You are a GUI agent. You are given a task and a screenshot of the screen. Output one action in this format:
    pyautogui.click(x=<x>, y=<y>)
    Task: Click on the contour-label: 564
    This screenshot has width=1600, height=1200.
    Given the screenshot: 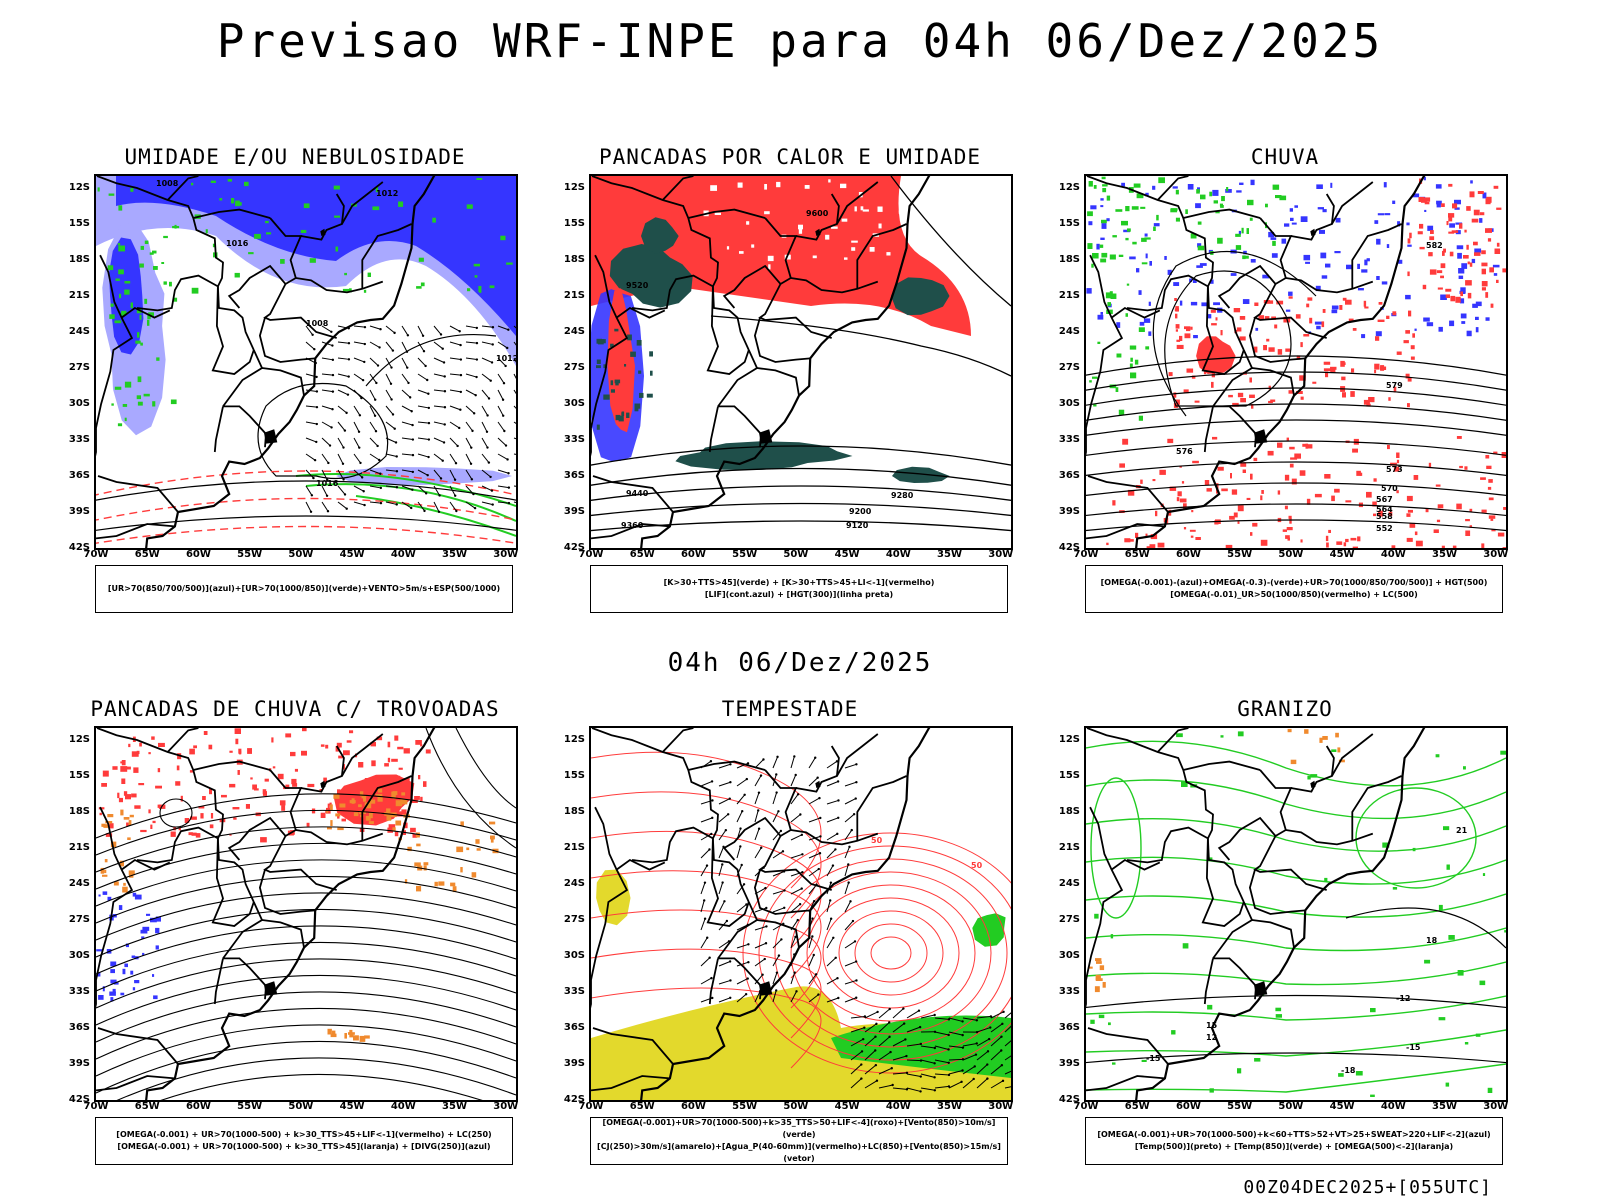 What is the action you would take?
    pyautogui.click(x=1384, y=509)
    